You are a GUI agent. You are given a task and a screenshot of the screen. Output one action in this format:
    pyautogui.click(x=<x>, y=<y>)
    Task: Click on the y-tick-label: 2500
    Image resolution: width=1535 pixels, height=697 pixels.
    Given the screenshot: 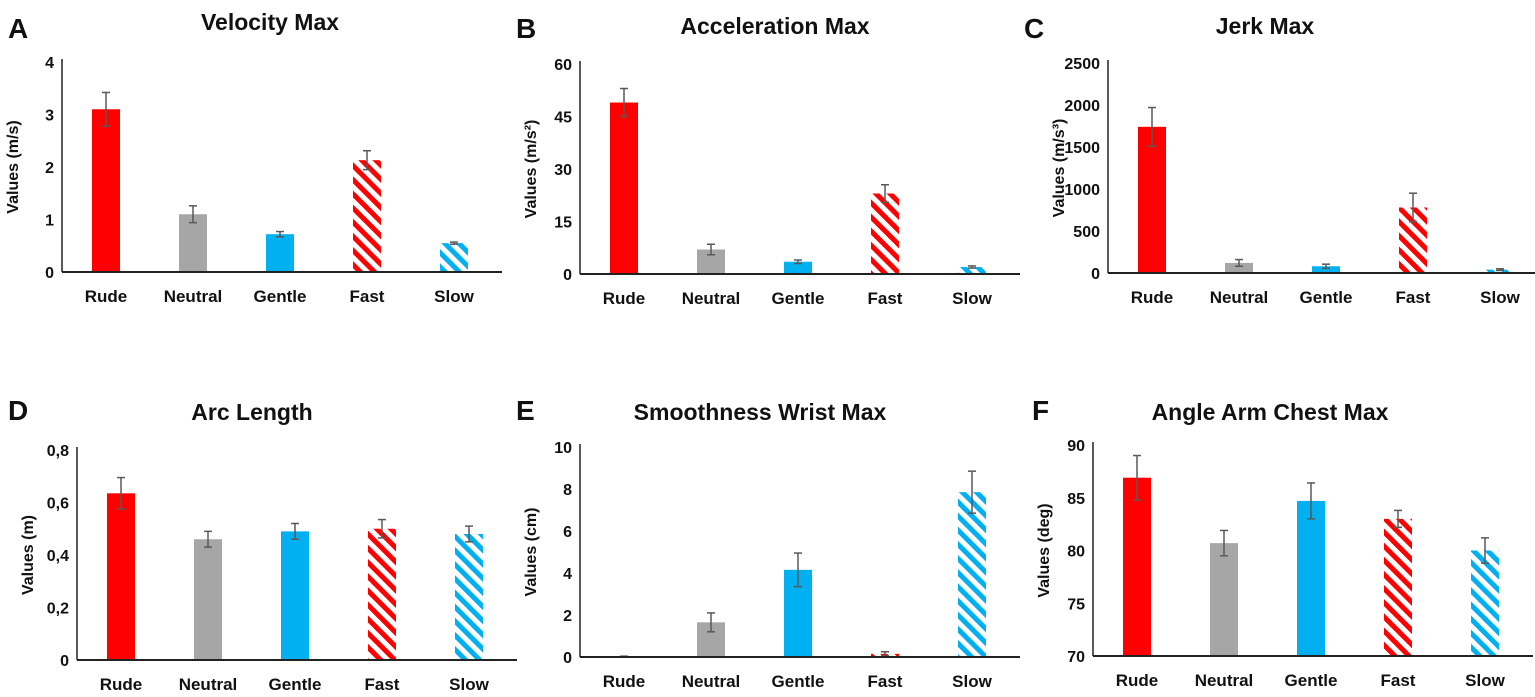 What is the action you would take?
    pyautogui.click(x=1082, y=64)
    